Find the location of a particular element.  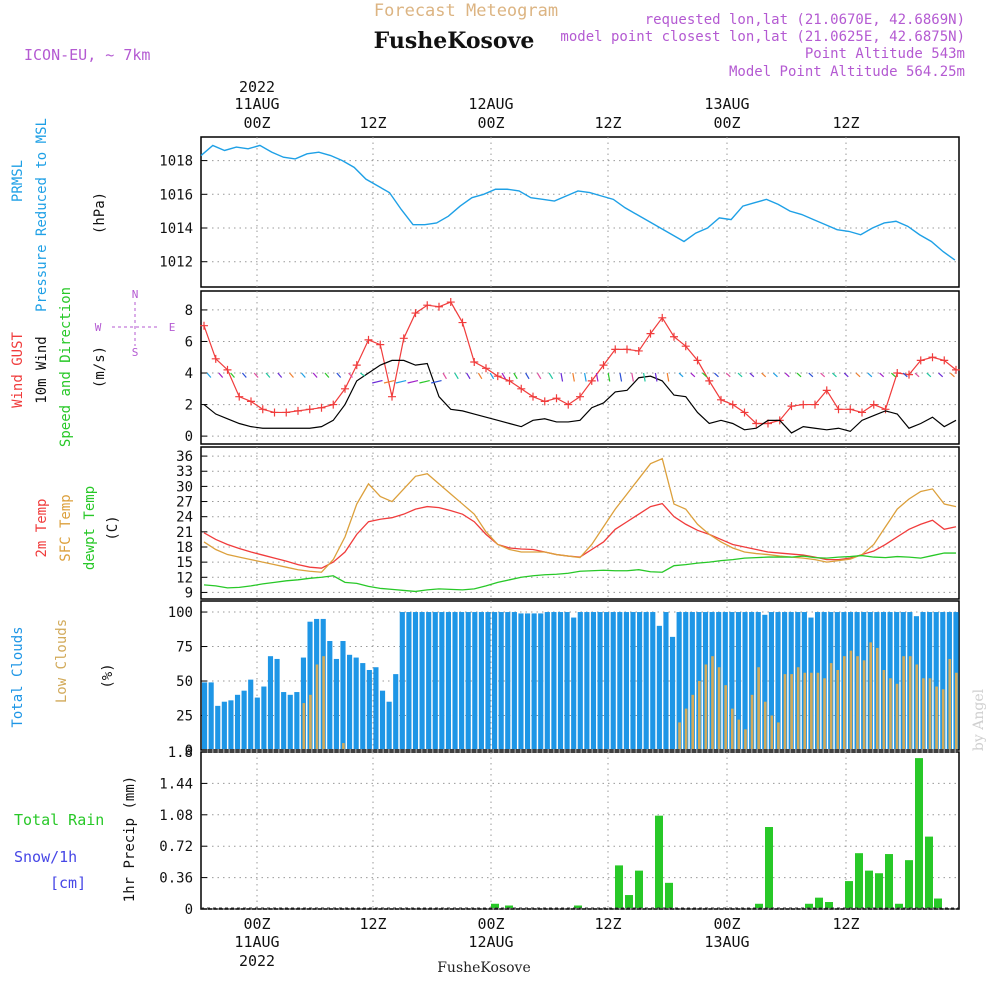

sfc-series-line is located at coordinates (580, 515).